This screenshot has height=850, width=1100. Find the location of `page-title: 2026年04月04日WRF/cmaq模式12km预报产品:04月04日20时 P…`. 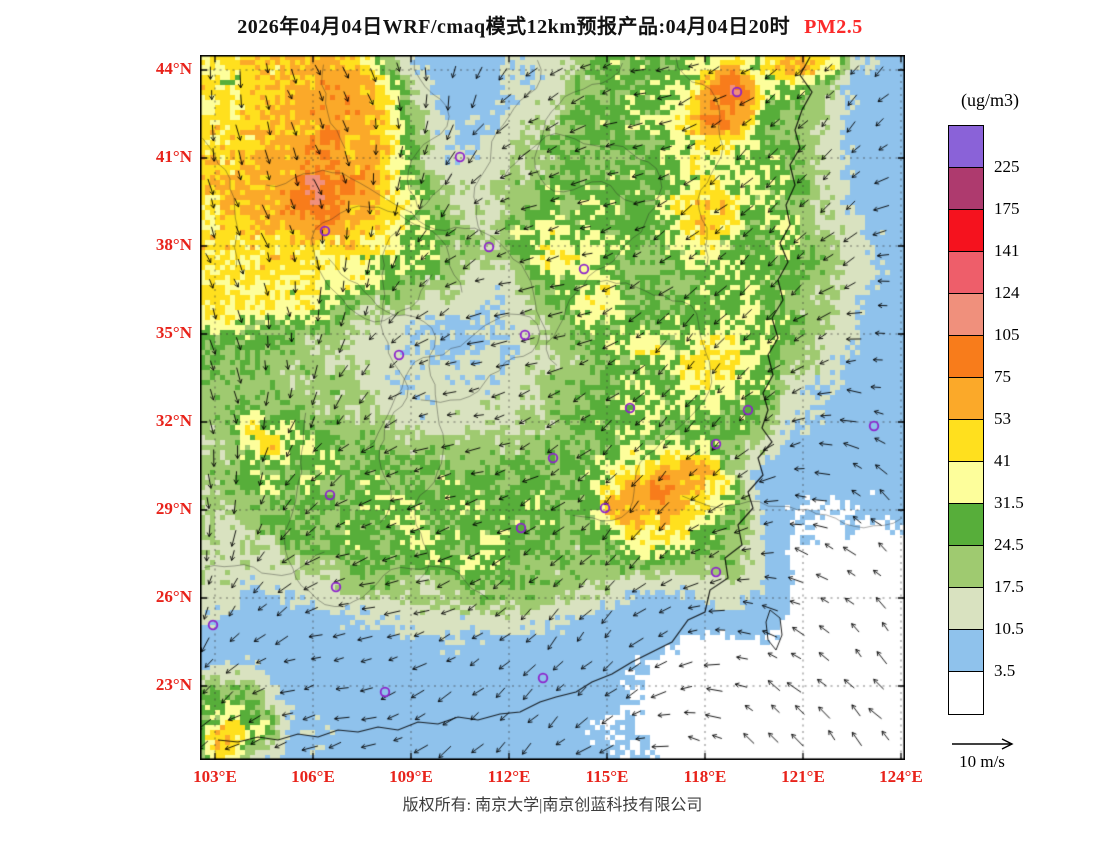

page-title: 2026年04月04日WRF/cmaq模式12km预报产品:04月04日20时 P… is located at coordinates (550, 24).